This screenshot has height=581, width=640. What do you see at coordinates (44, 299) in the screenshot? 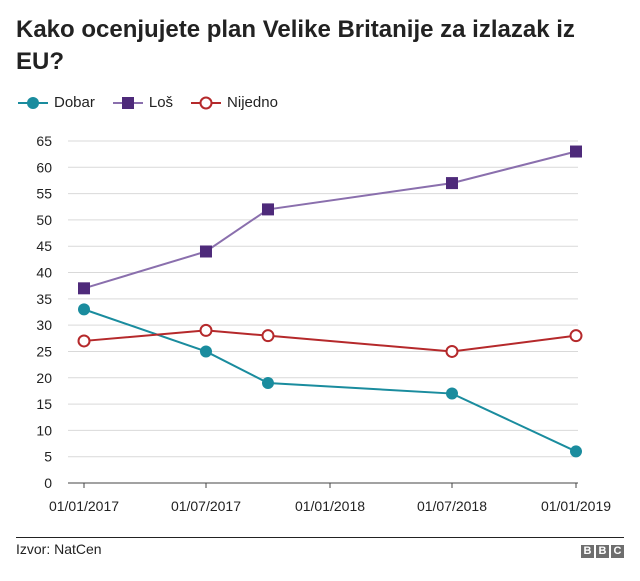
I see `y-tick-label: 35` at bounding box center [44, 299].